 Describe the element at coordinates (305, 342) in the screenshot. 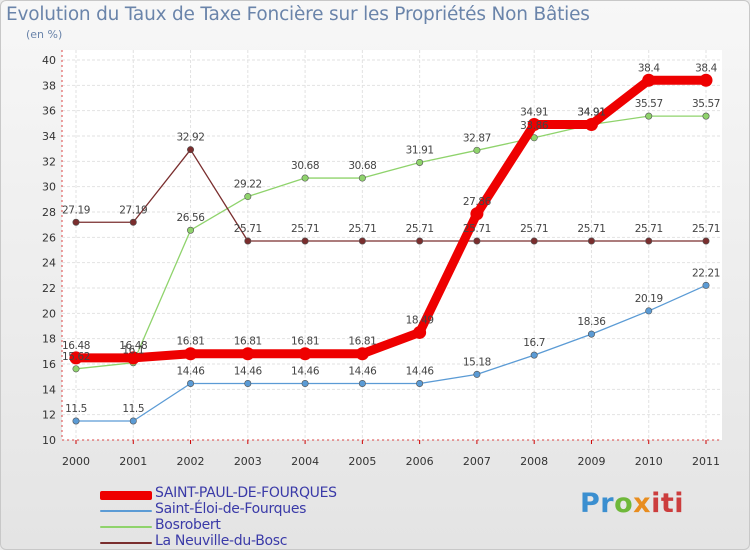

I see `data-label: 16.81` at that location.